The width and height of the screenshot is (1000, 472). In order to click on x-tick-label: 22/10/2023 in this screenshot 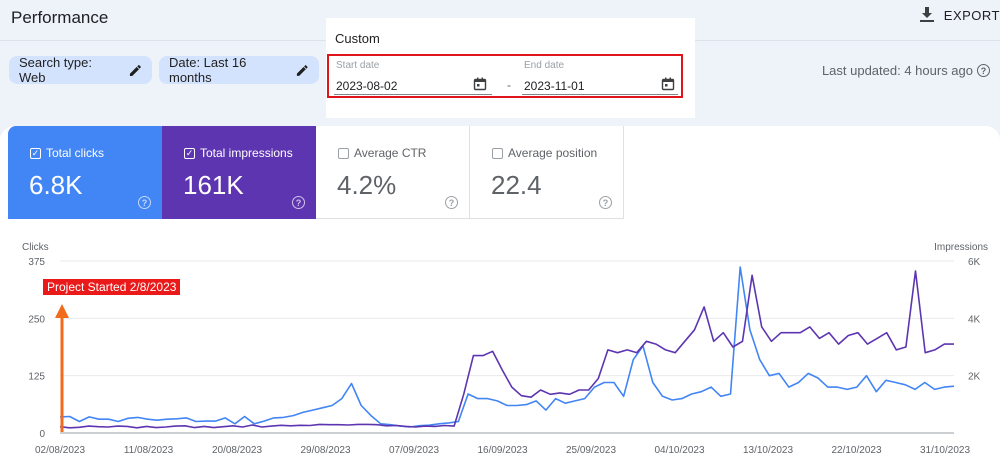, I will do `click(856, 450)`.